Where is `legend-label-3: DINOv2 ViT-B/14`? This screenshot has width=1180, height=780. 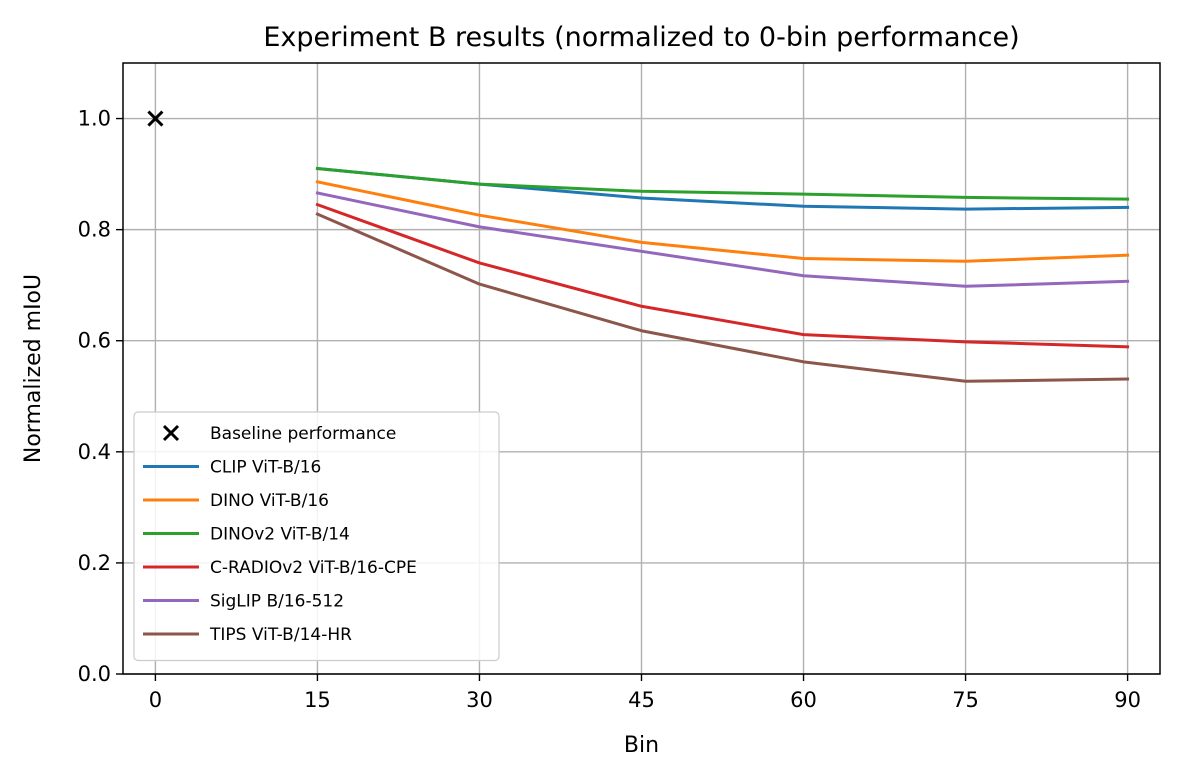
legend-label-3: DINOv2 ViT-B/14 is located at coordinates (280, 535).